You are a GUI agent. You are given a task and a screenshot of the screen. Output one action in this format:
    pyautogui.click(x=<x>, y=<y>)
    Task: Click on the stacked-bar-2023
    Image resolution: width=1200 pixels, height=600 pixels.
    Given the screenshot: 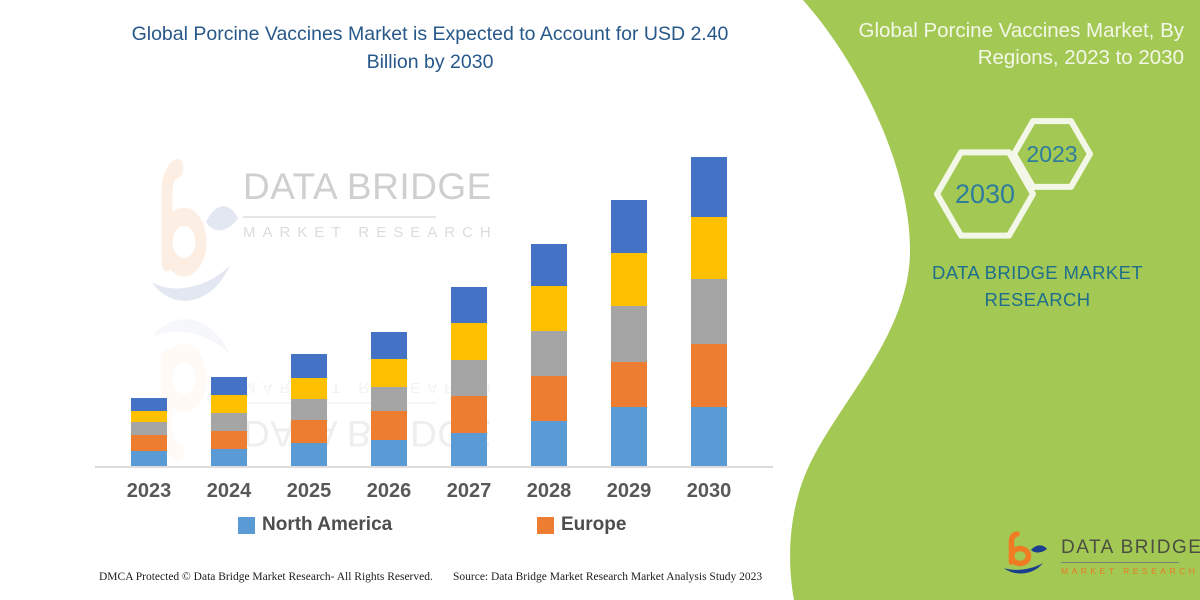 What is the action you would take?
    pyautogui.click(x=149, y=431)
    